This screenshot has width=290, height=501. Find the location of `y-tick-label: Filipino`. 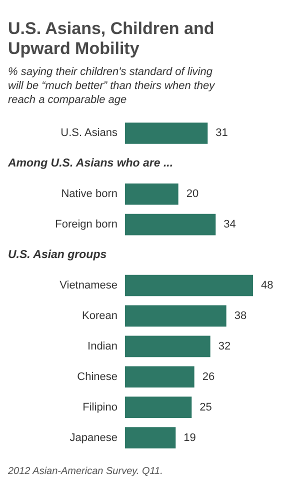

y-tick-label: Filipino is located at coordinates (100, 407).